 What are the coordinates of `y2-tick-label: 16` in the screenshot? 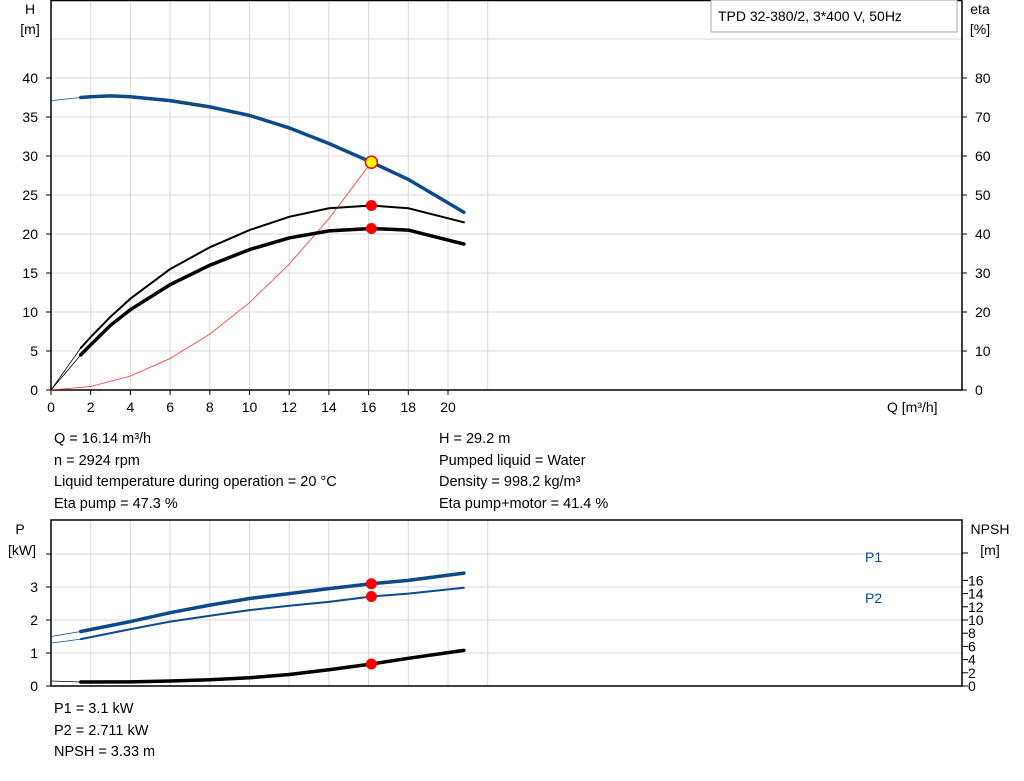 It's located at (976, 580).